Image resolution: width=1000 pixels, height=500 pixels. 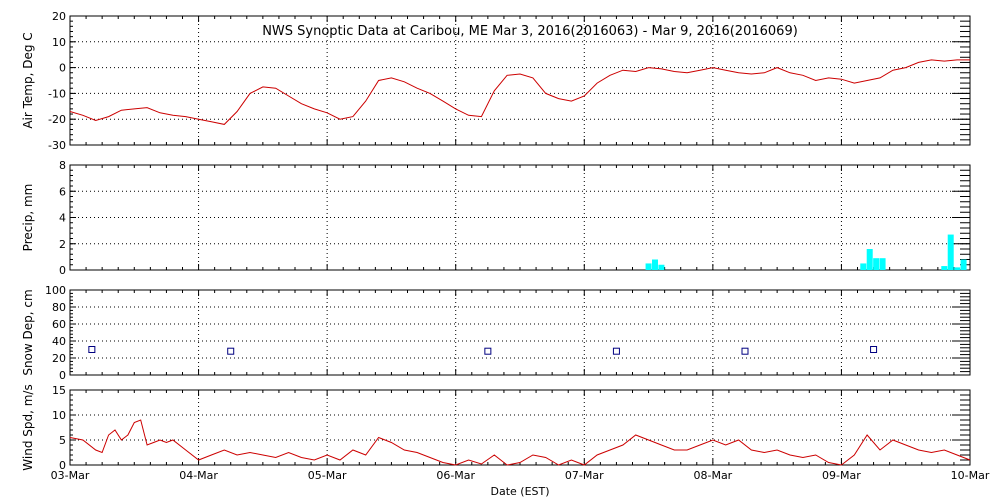 What do you see at coordinates (28, 427) in the screenshot?
I see `y-axis-label: Wind Spd, m/s` at bounding box center [28, 427].